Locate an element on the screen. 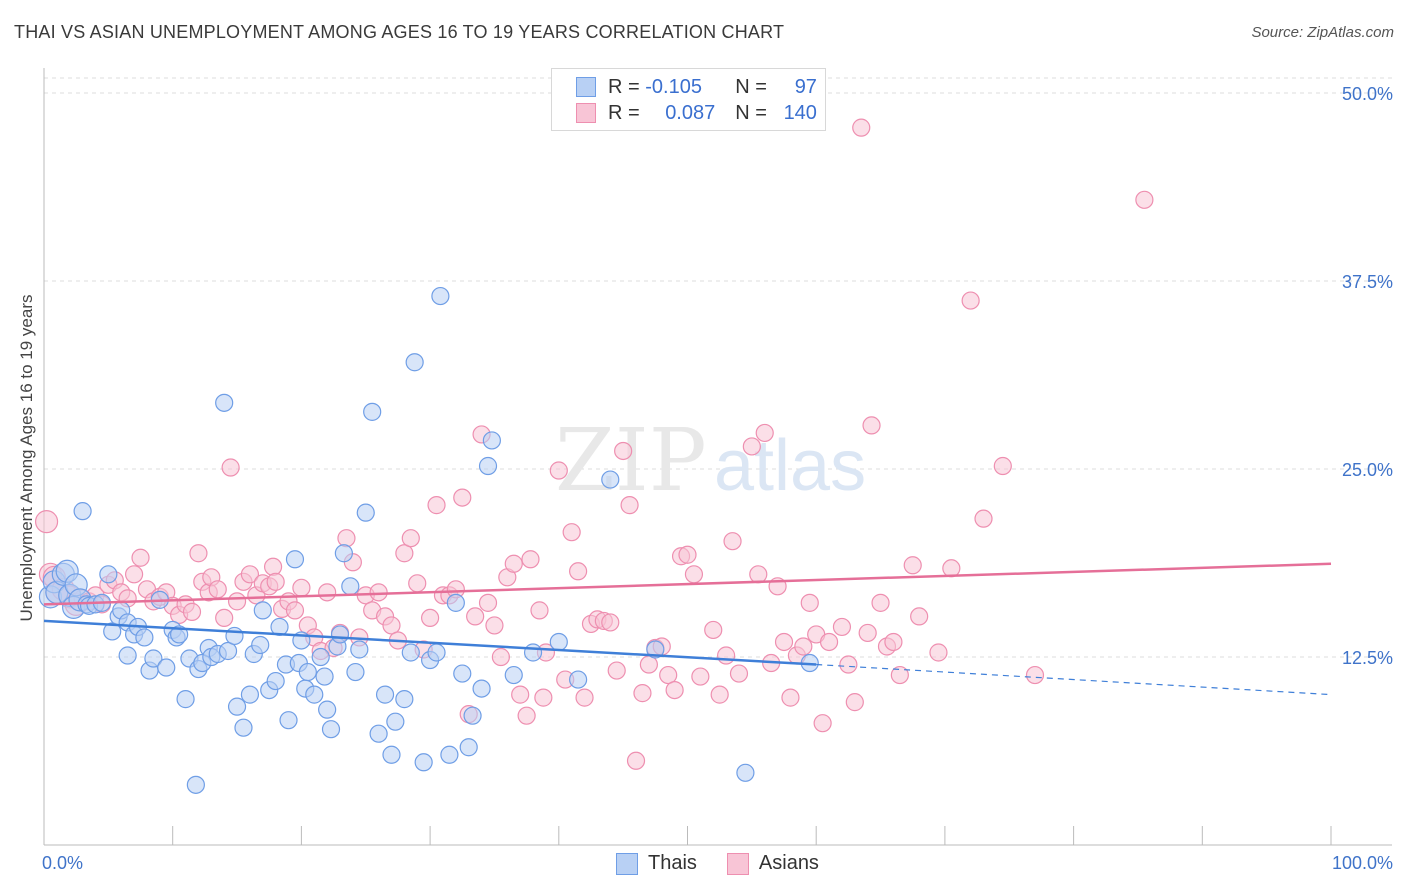 Image resolution: width=1406 pixels, height=892 pixels. asians-r-value: 0.087 is located at coordinates (690, 112).